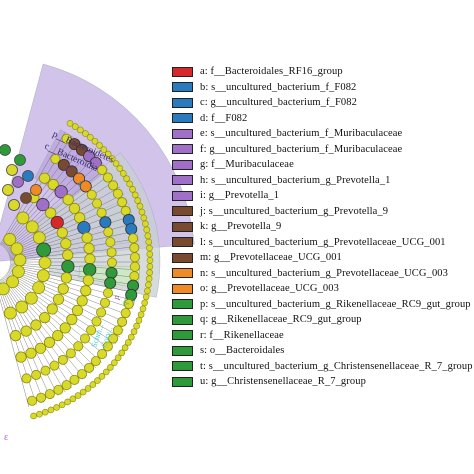 Image resolution: width=474 pixels, height=474 pixels. I want to click on legend-swatch-d, so click(182, 118).